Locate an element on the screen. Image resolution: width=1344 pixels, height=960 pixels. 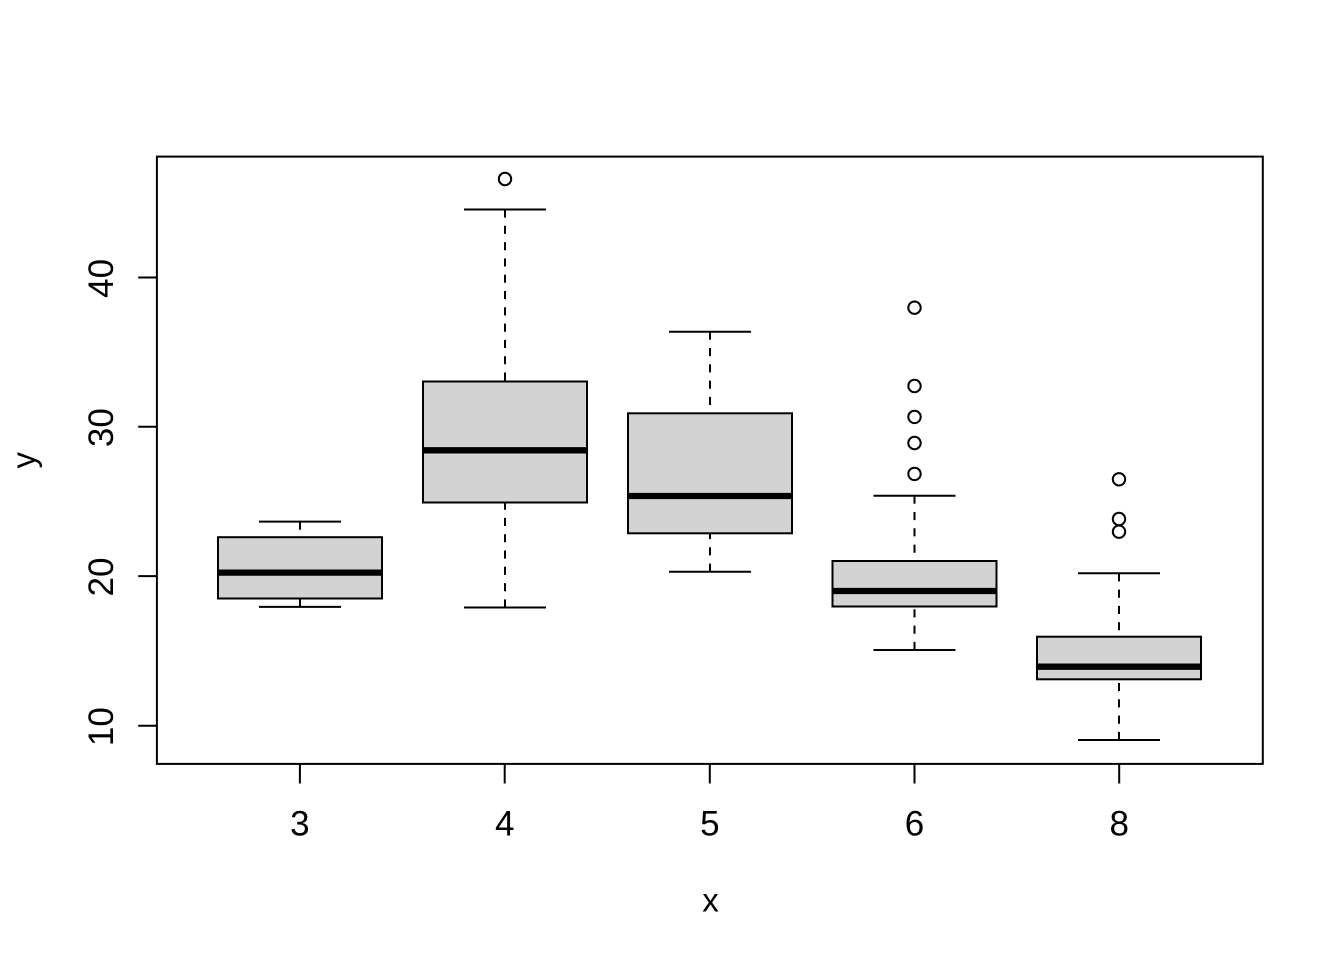
svg-text: 30 is located at coordinates (101, 427).